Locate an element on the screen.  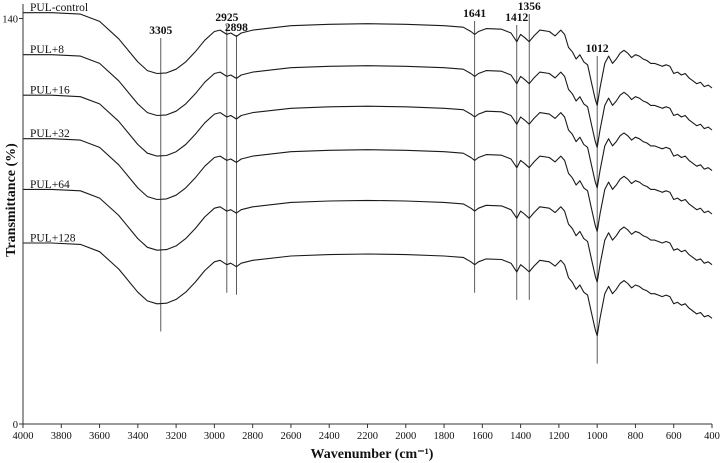
series-label-2: PUL+16 is located at coordinates (50, 91).